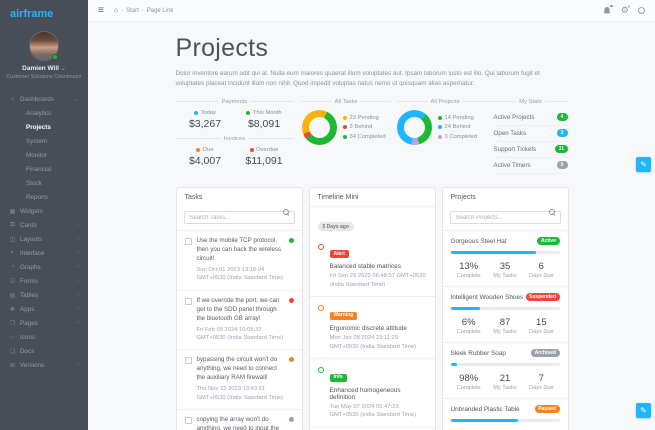  I want to click on sidebar-item-projects: Projects, so click(38, 127).